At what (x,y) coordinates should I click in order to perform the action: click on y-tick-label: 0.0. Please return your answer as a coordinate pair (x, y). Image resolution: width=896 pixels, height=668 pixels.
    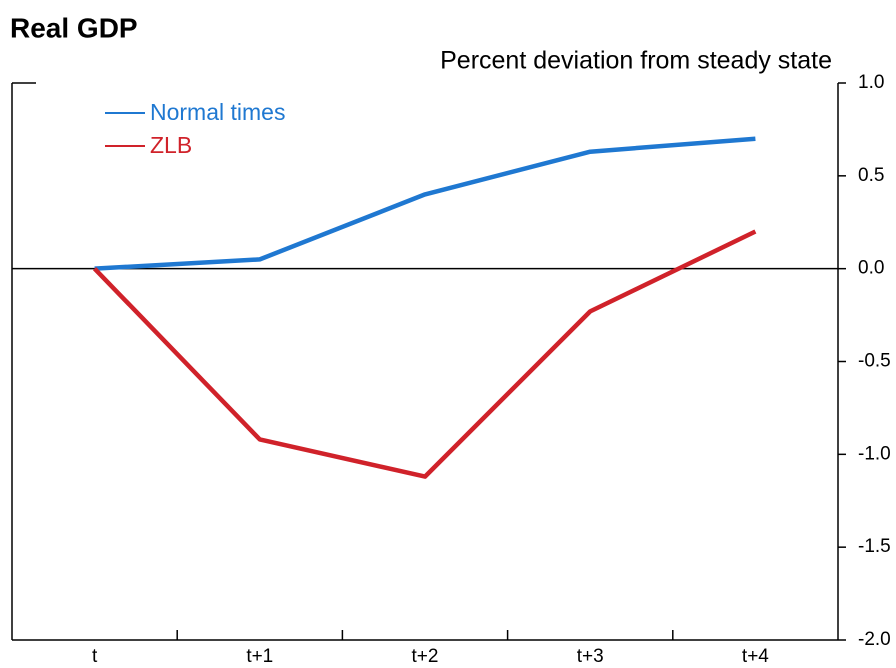
    Looking at the image, I should click on (871, 268).